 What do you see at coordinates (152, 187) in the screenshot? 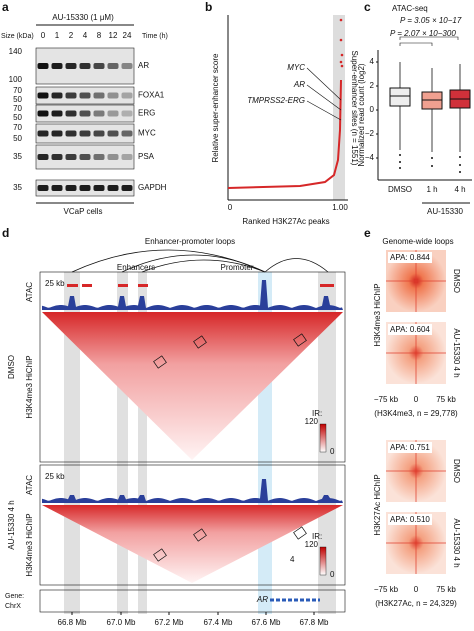
I see `blot-label: GAPDH` at bounding box center [152, 187].